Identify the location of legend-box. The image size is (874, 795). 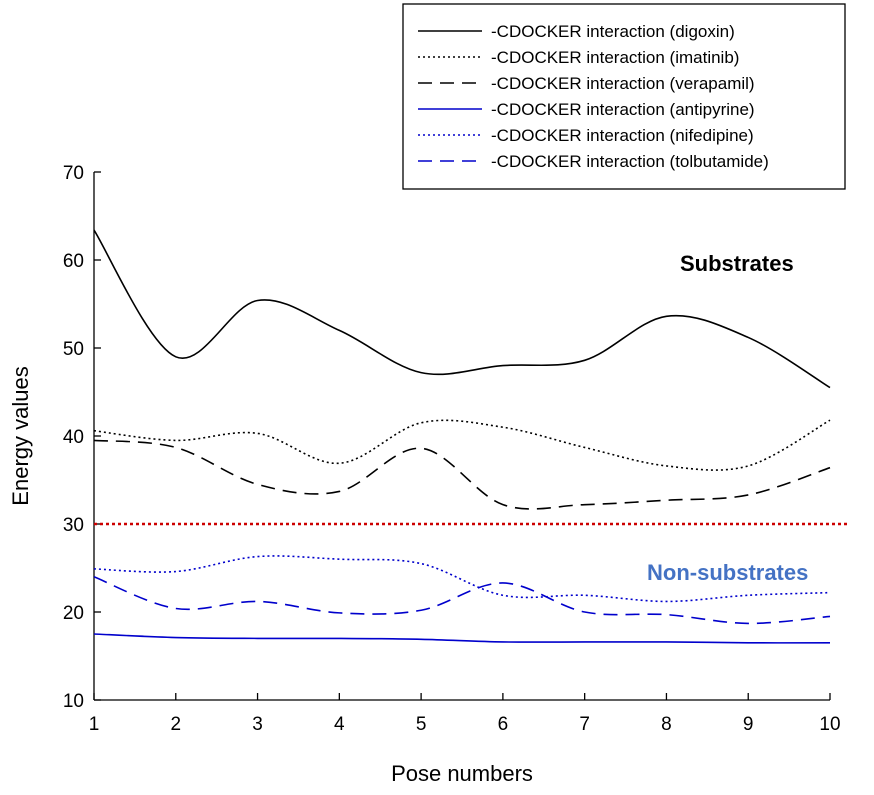
(624, 96).